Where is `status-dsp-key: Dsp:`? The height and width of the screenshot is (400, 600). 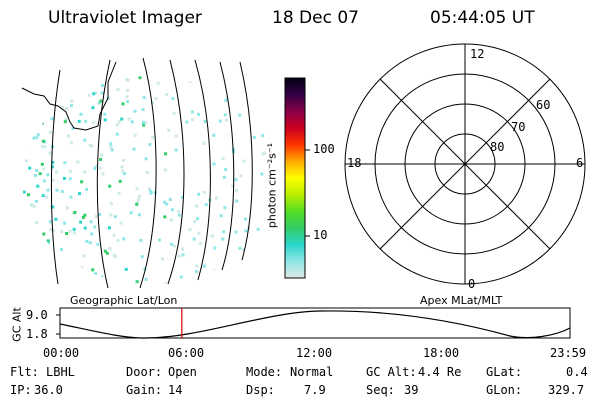
status-dsp-key: Dsp: is located at coordinates (260, 390).